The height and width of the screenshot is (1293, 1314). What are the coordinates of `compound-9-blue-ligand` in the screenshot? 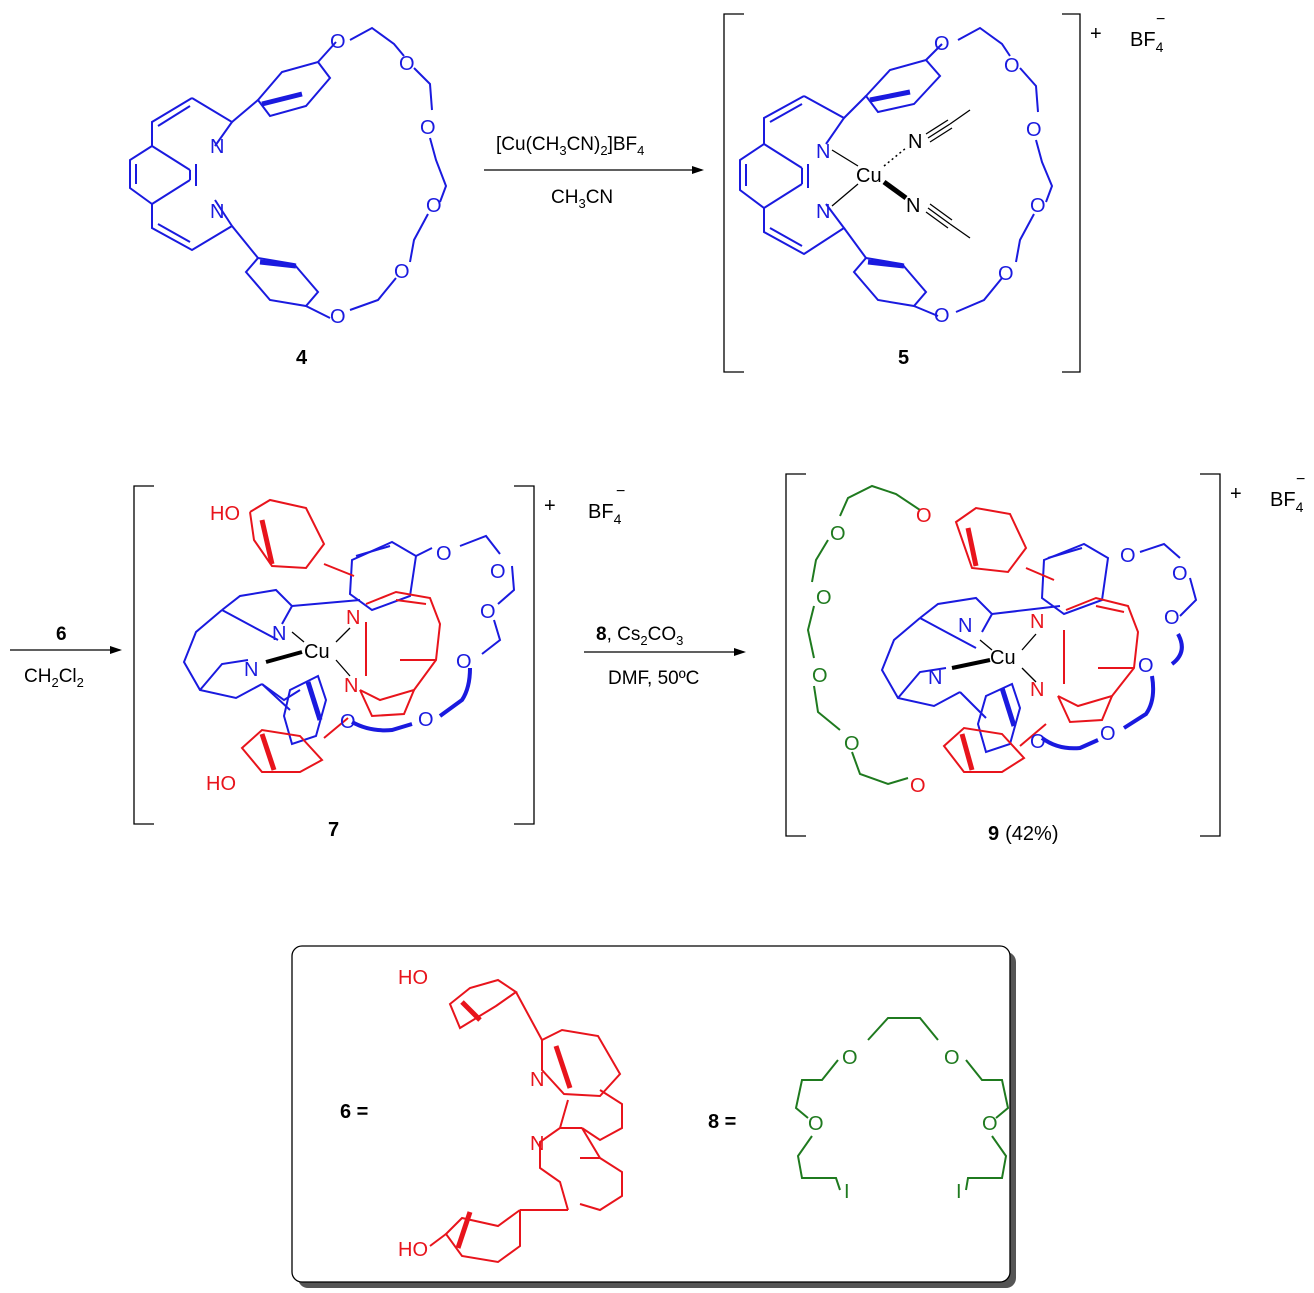 It's located at (1039, 648).